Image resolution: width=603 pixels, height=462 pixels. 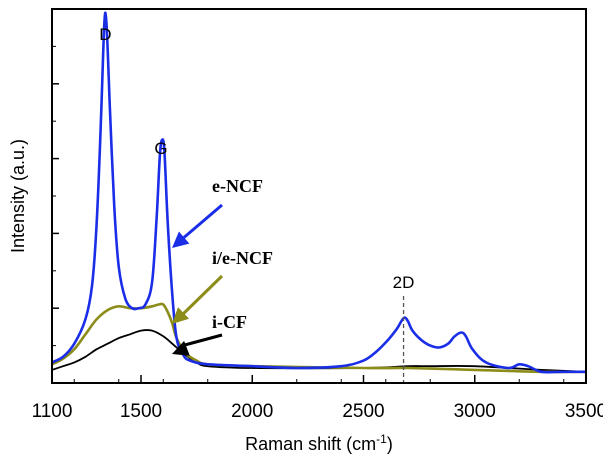 I want to click on series-line-i-cf, so click(x=319, y=351).